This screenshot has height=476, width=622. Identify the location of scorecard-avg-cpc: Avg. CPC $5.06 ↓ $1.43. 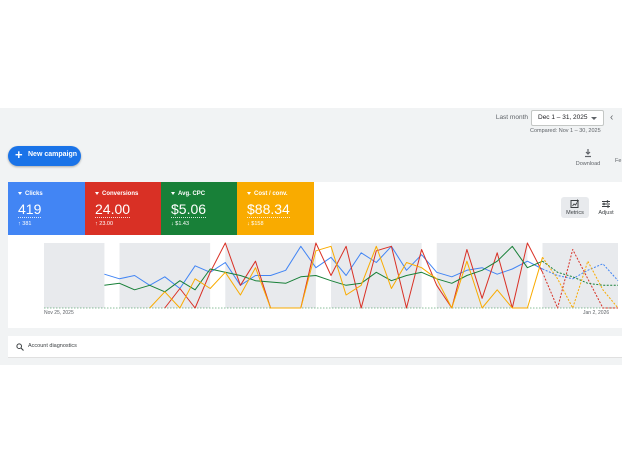
(199, 208).